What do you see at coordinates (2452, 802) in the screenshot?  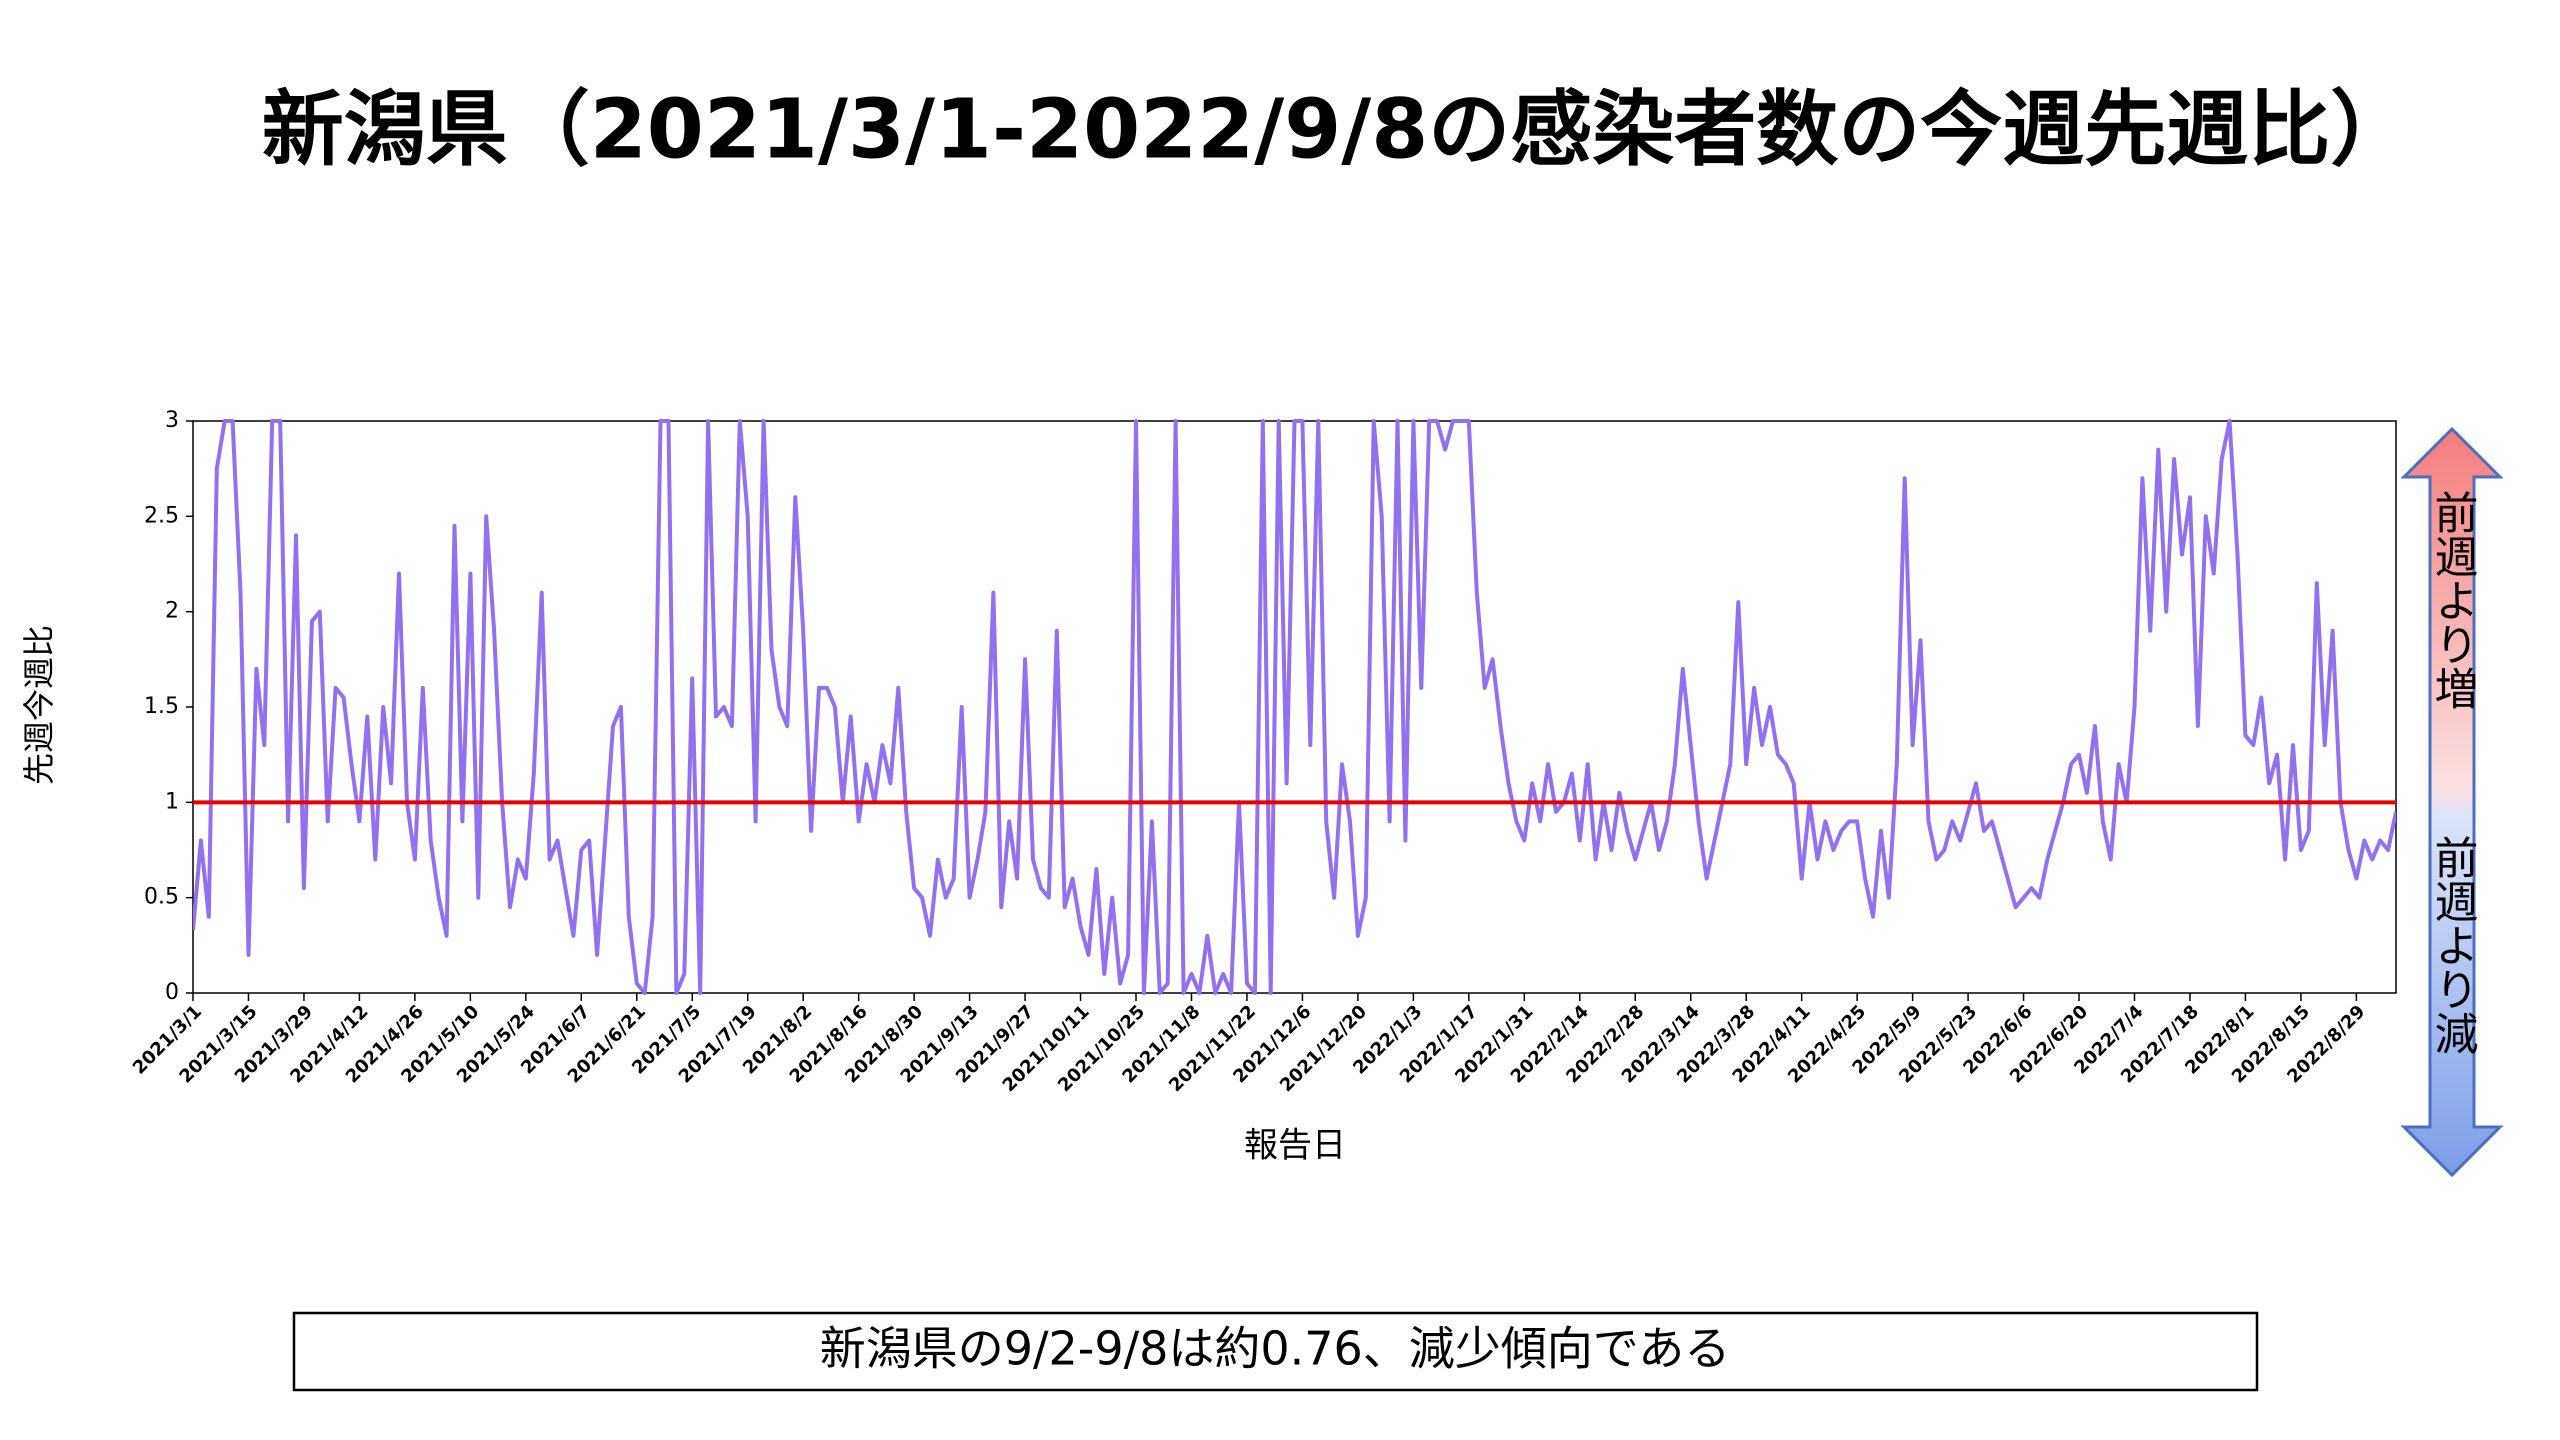 I see `trend-arrow` at bounding box center [2452, 802].